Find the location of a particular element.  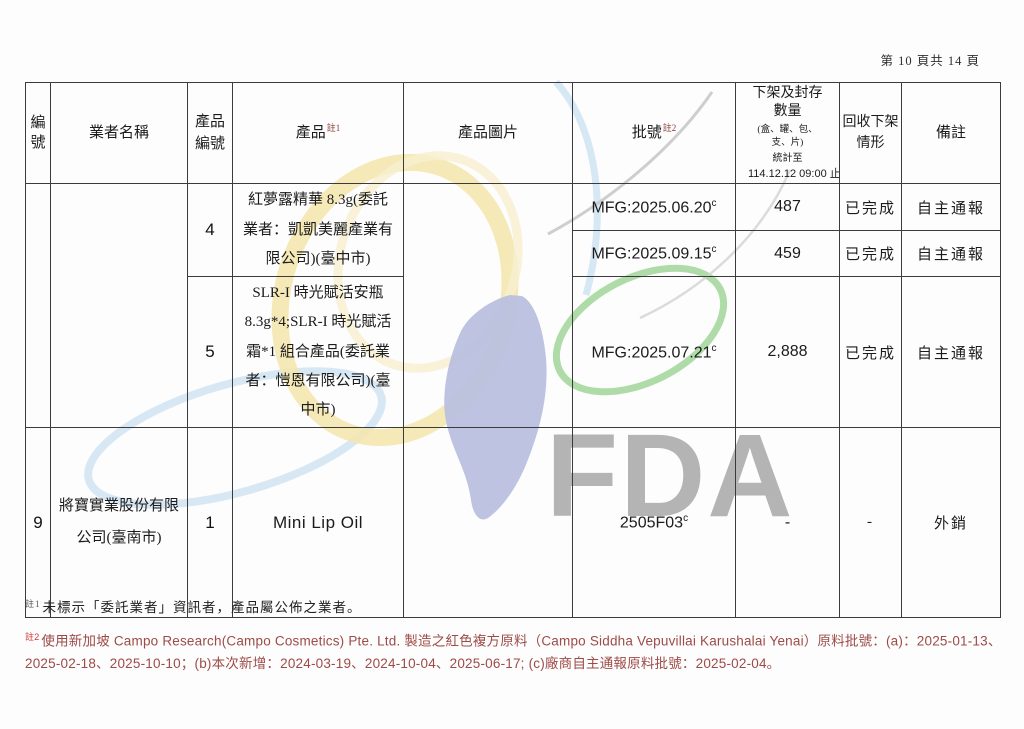

cell-batch: MFG:2025.09.15c is located at coordinates (654, 254).